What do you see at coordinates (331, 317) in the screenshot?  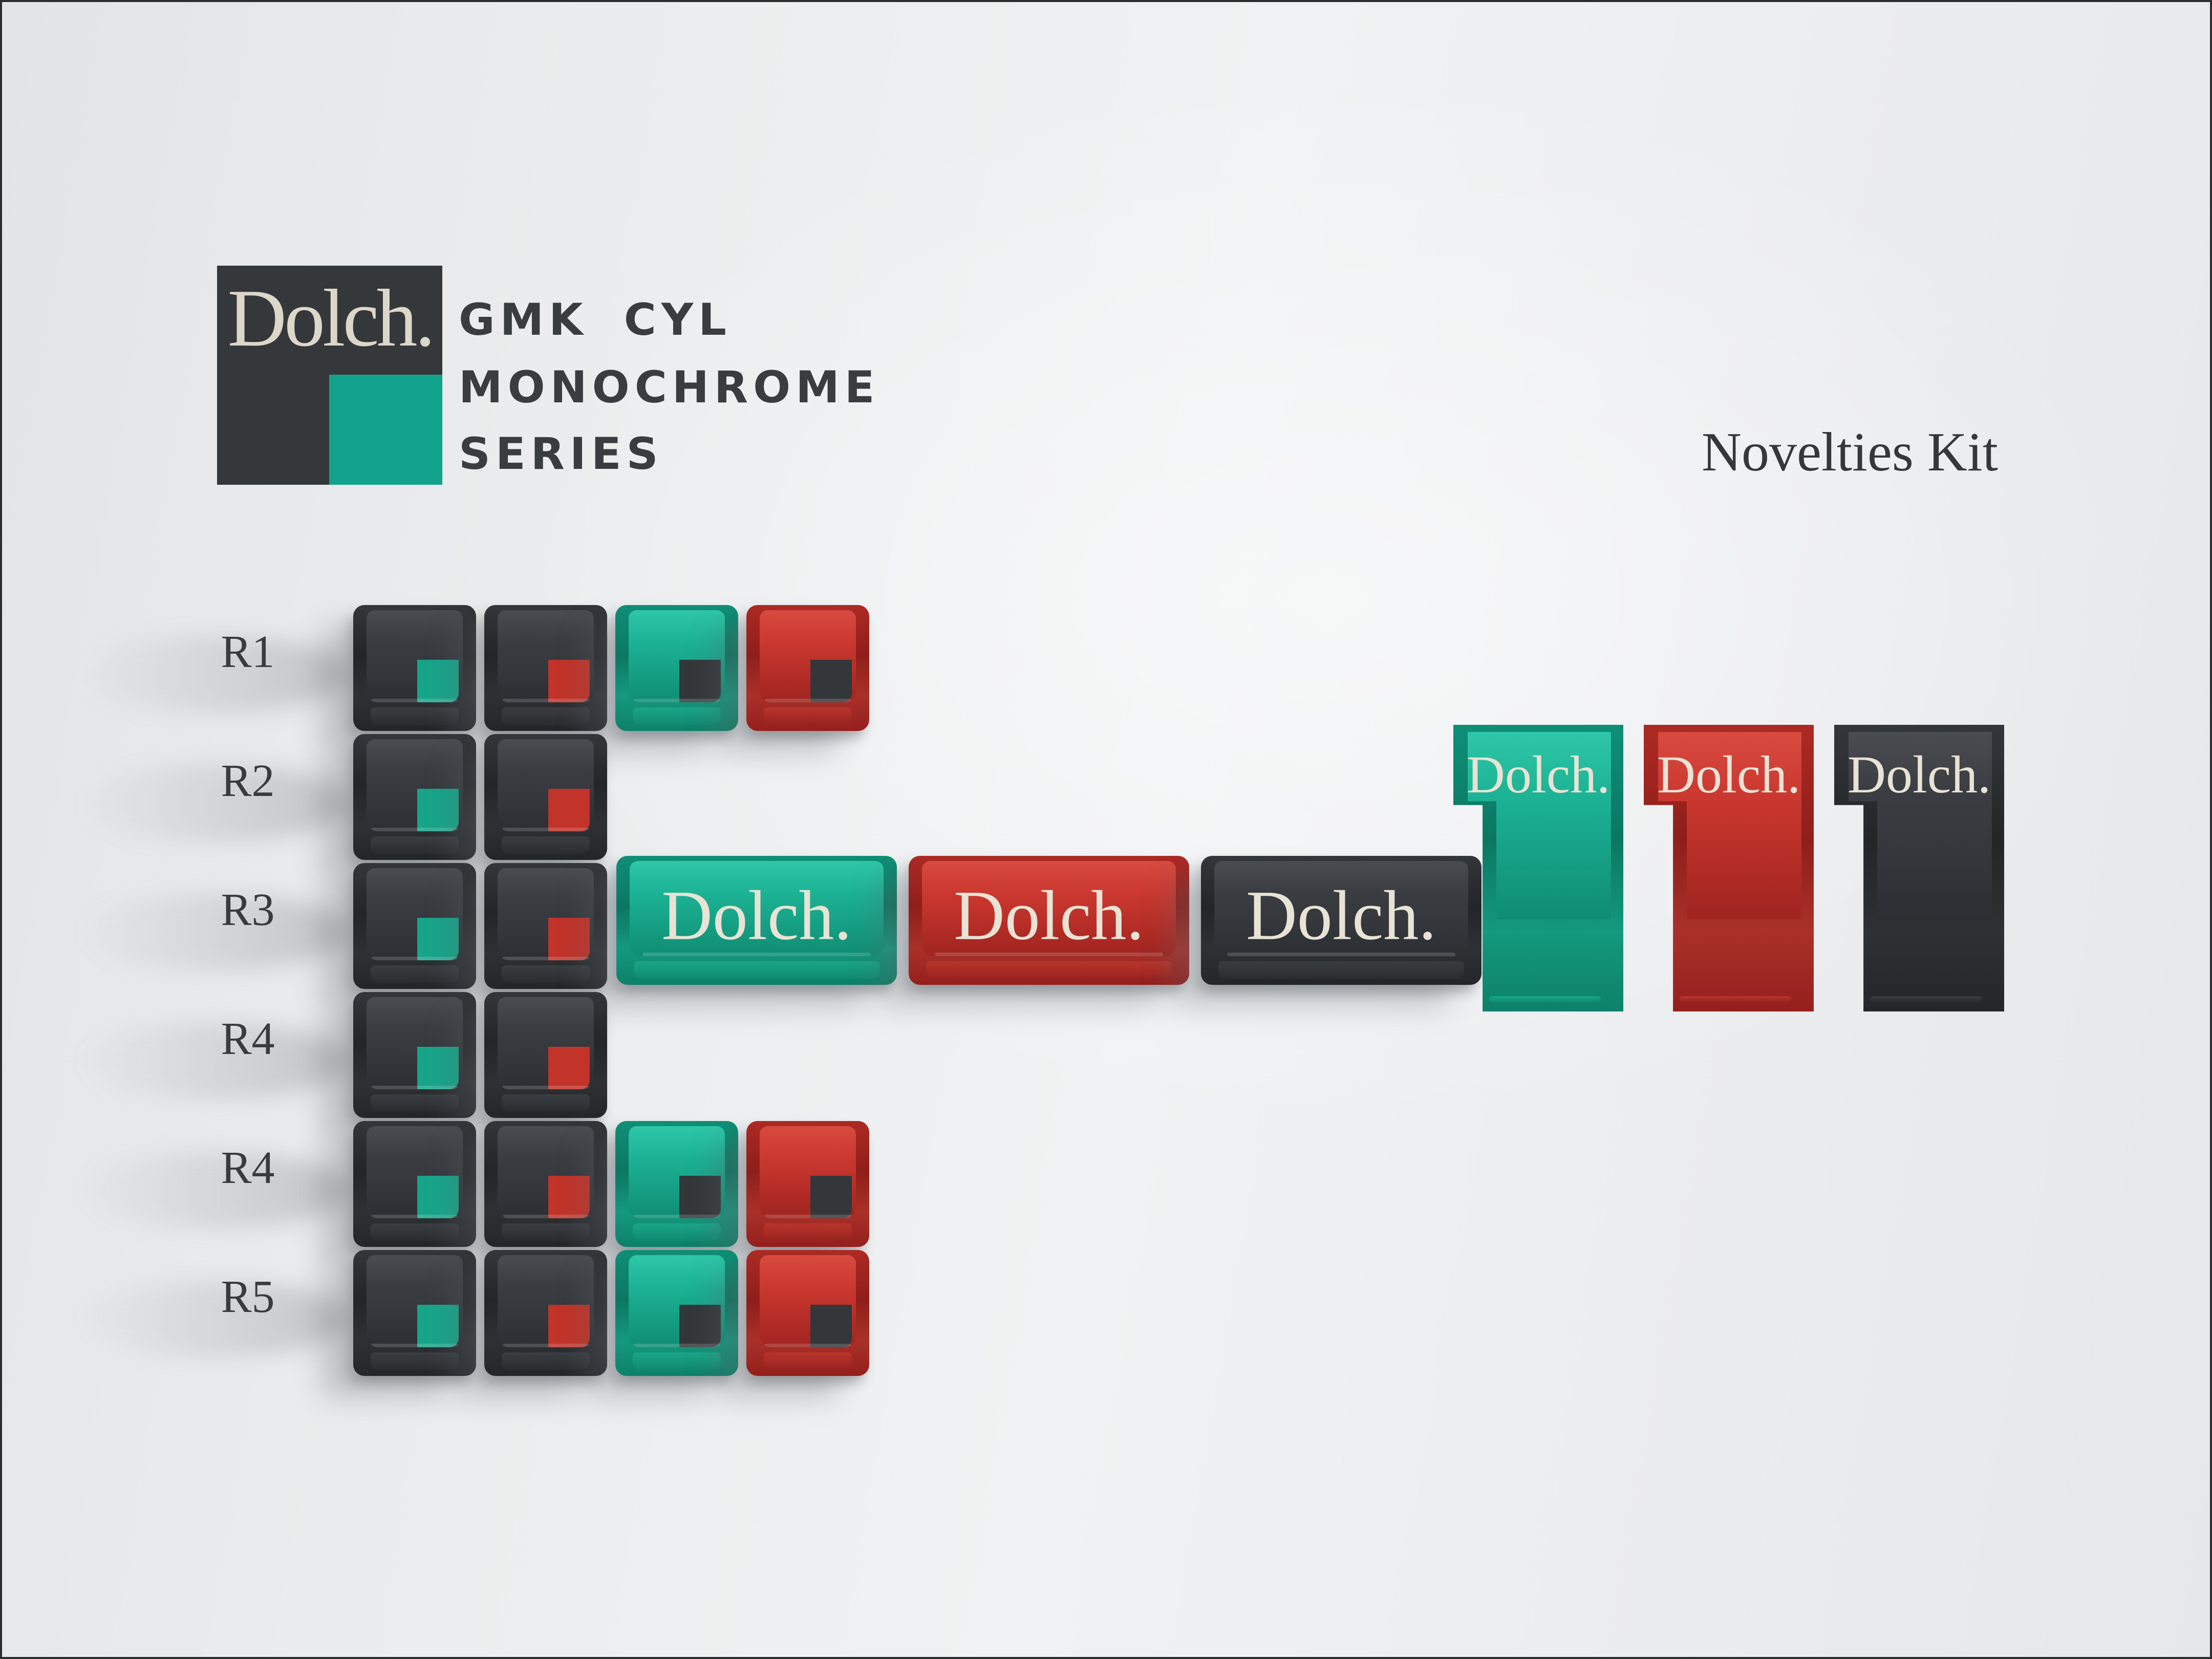 I see `logo-brand: Dolch.` at bounding box center [331, 317].